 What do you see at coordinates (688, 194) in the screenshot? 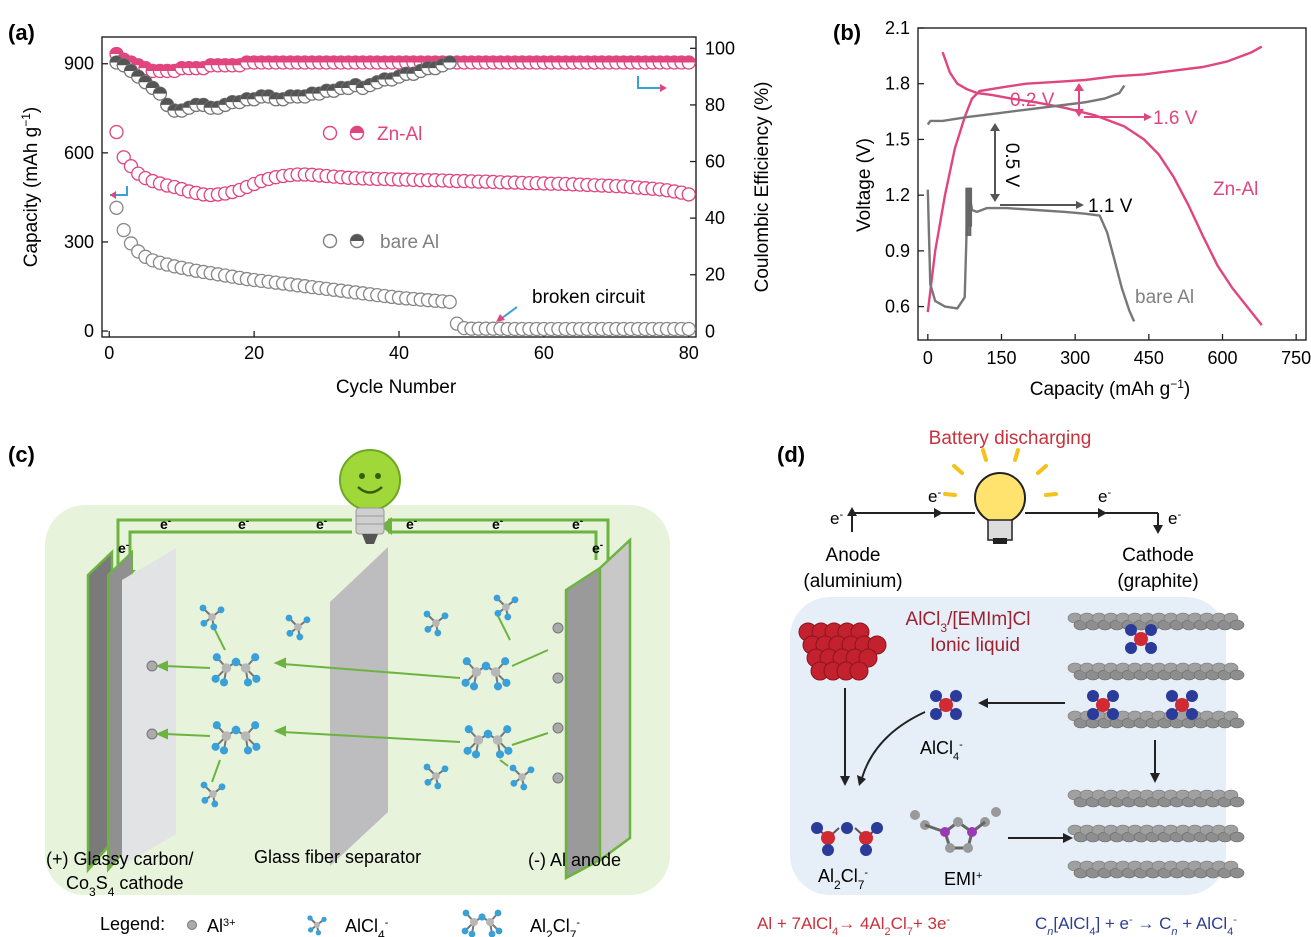
I see `znal-capacity-point` at bounding box center [688, 194].